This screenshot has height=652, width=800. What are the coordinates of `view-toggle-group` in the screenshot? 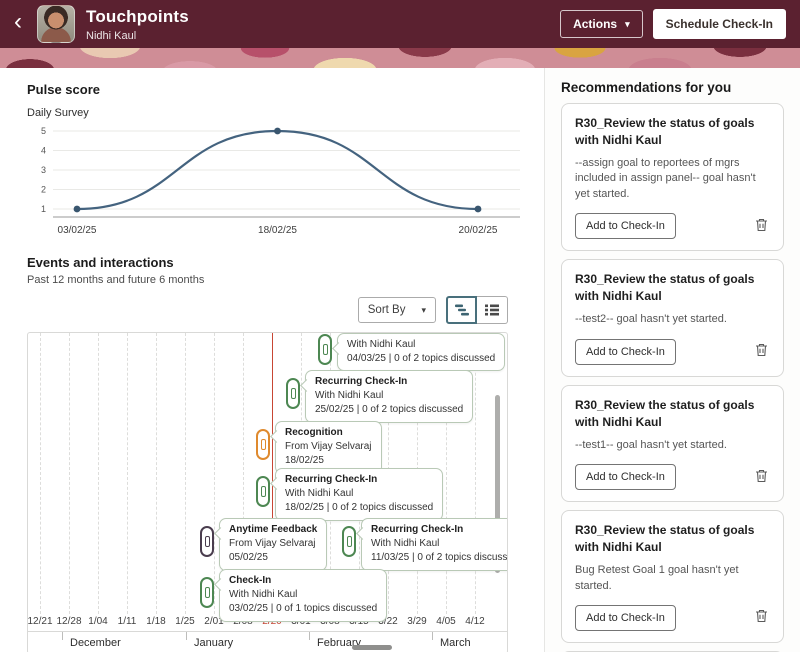 It's located at (477, 310).